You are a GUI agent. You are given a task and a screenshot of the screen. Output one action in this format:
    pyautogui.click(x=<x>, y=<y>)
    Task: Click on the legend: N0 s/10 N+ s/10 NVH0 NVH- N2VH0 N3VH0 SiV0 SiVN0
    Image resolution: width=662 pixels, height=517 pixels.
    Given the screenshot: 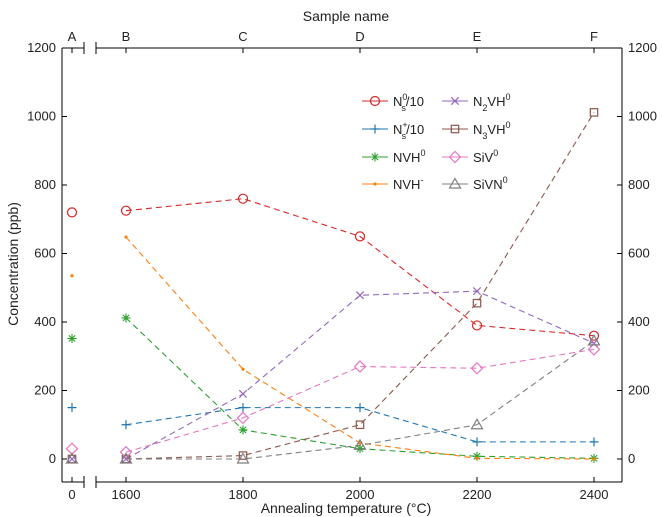 What is the action you would take?
    pyautogui.click(x=436, y=142)
    